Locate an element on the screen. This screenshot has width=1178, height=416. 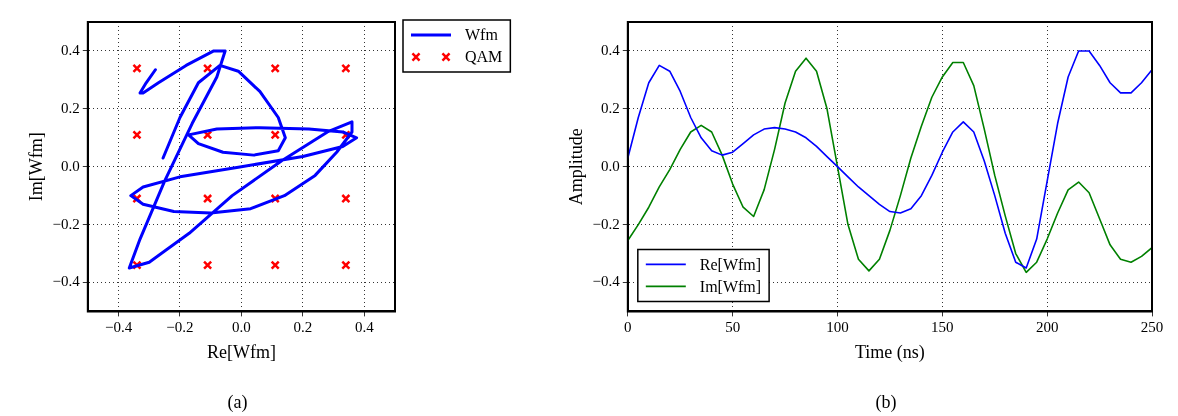
text: (a) is located at coordinates (237, 402).